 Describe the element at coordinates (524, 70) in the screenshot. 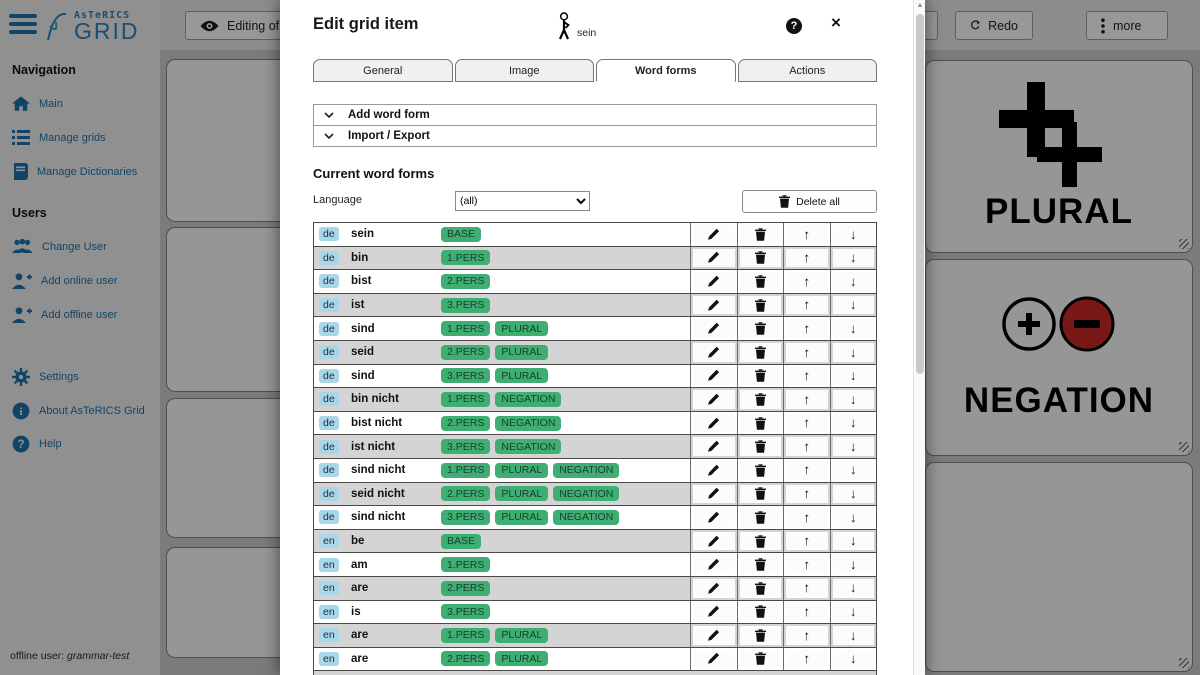

I see `tab-image: Image` at that location.